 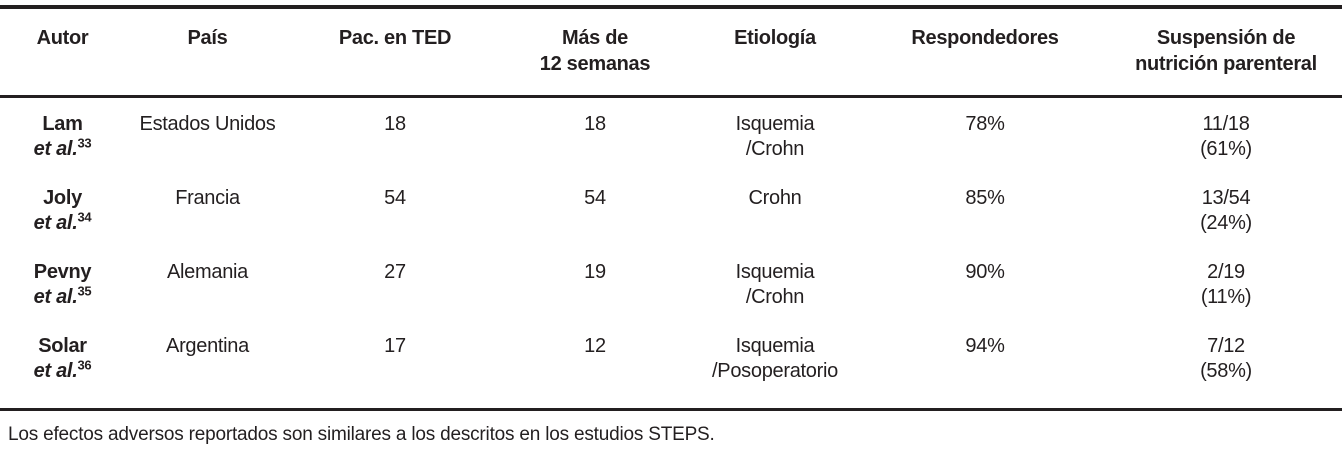 I want to click on header-cell-autor: Autor, so click(x=62, y=51).